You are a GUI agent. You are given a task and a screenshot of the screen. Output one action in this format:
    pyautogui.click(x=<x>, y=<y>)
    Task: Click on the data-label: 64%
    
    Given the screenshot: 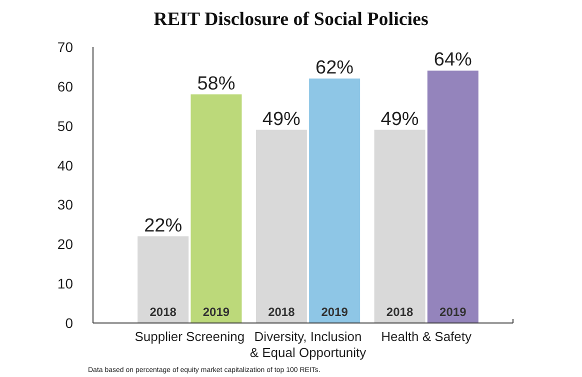 What is the action you would take?
    pyautogui.click(x=453, y=60)
    